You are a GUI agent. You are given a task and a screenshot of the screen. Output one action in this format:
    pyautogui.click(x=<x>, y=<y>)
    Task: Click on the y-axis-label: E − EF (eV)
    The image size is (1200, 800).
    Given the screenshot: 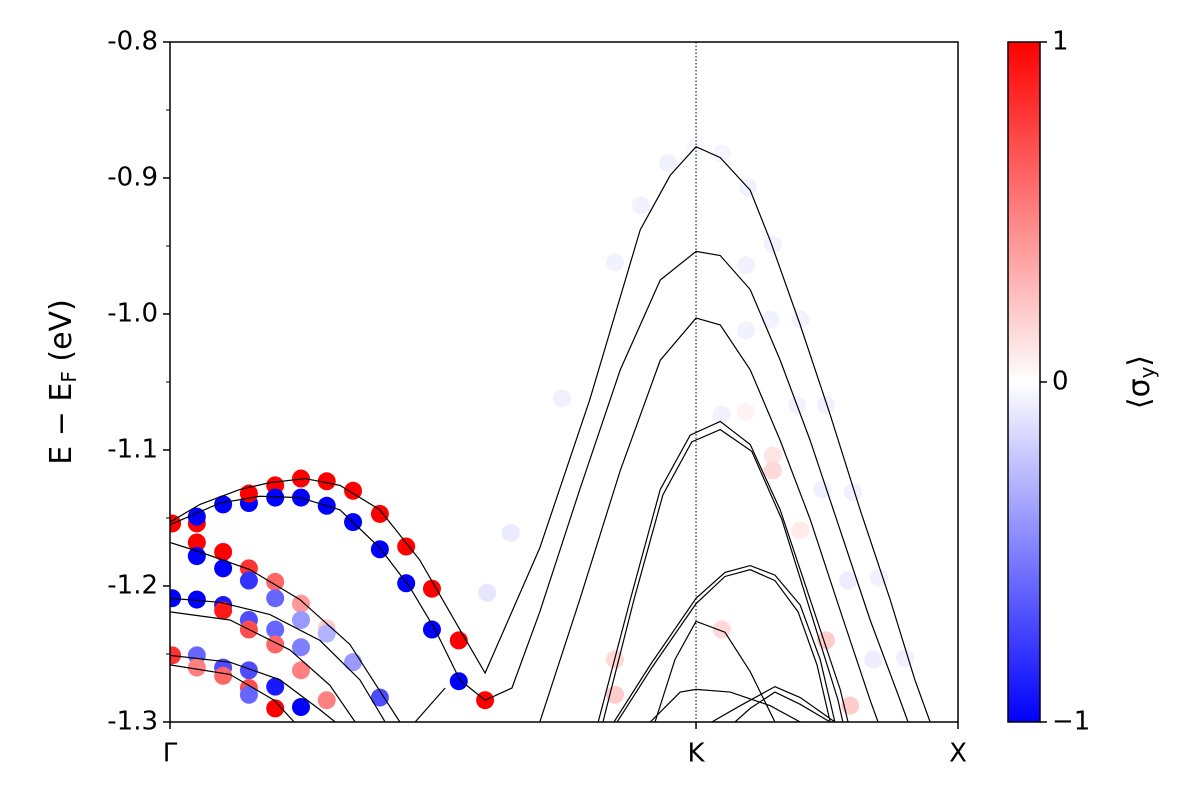 What is the action you would take?
    pyautogui.click(x=62, y=382)
    